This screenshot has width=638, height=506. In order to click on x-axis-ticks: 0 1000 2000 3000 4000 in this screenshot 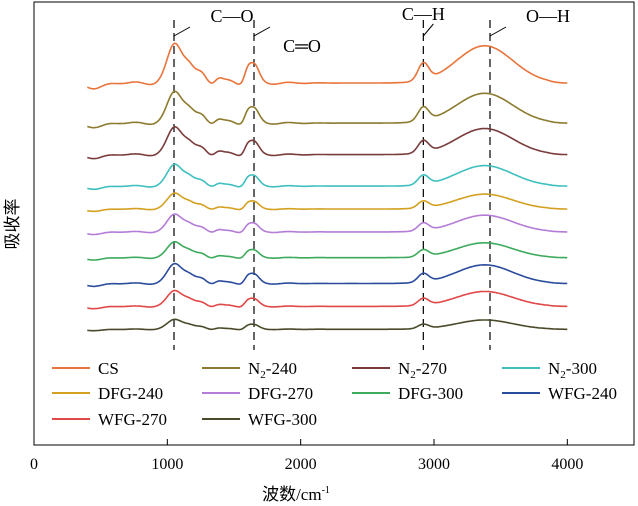, I will do `click(306, 456)`.